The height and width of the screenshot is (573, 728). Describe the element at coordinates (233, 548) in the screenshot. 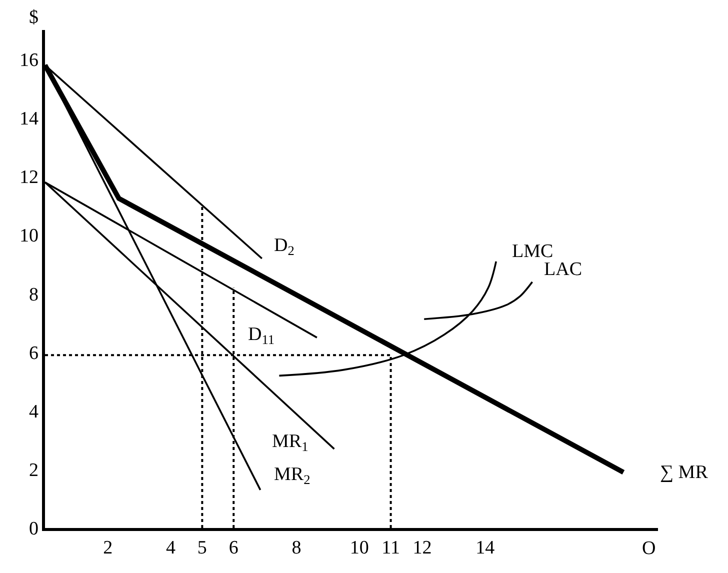

I see `x-tick-label: 6` at that location.